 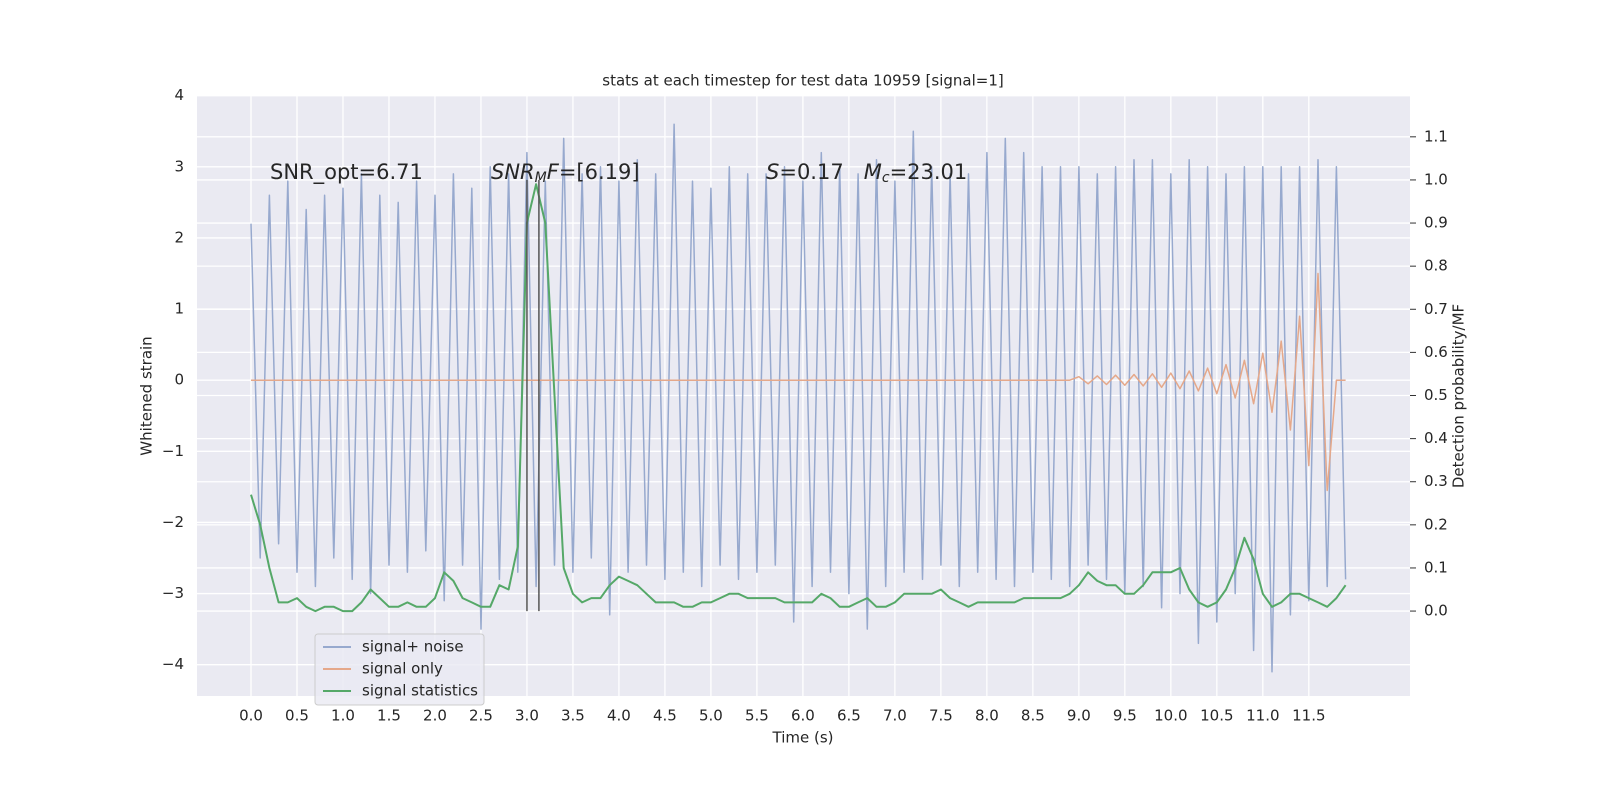 What do you see at coordinates (173, 593) in the screenshot?
I see `y-tick-label: −3` at bounding box center [173, 593].